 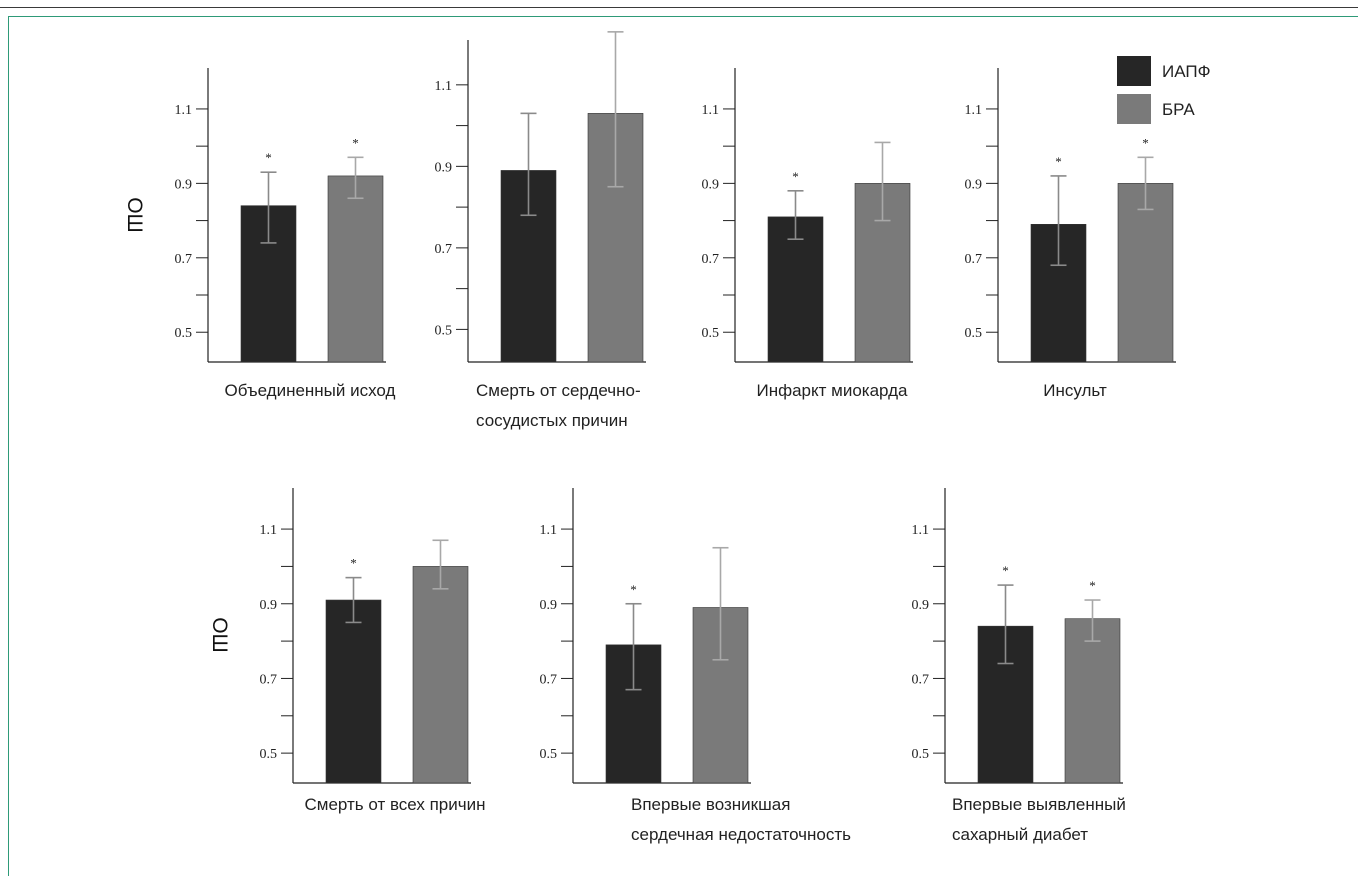 What do you see at coordinates (310, 390) in the screenshot?
I see `category-label: Объединенный исход` at bounding box center [310, 390].